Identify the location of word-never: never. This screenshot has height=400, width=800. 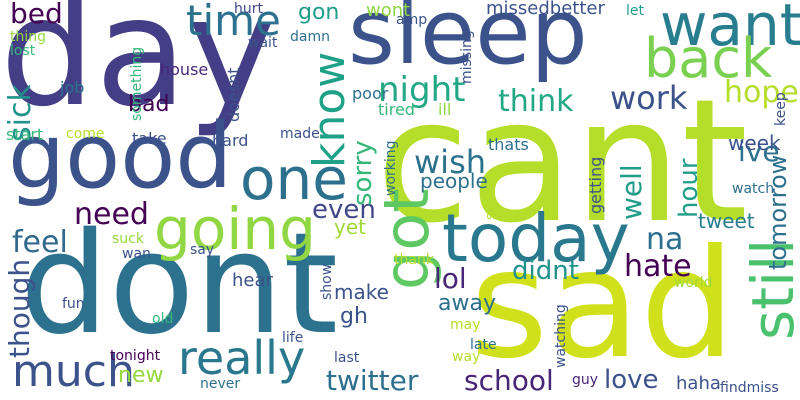
(220, 384).